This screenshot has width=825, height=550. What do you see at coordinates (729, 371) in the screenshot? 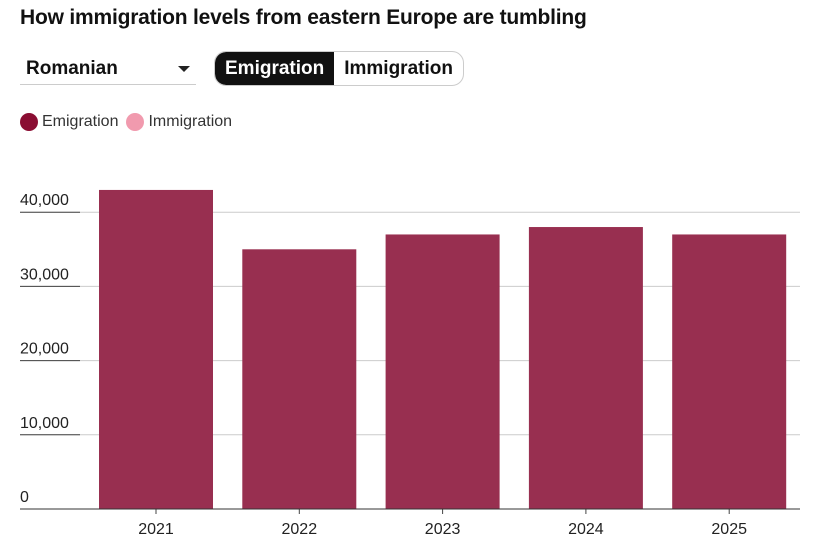
I see `bar-2025` at bounding box center [729, 371].